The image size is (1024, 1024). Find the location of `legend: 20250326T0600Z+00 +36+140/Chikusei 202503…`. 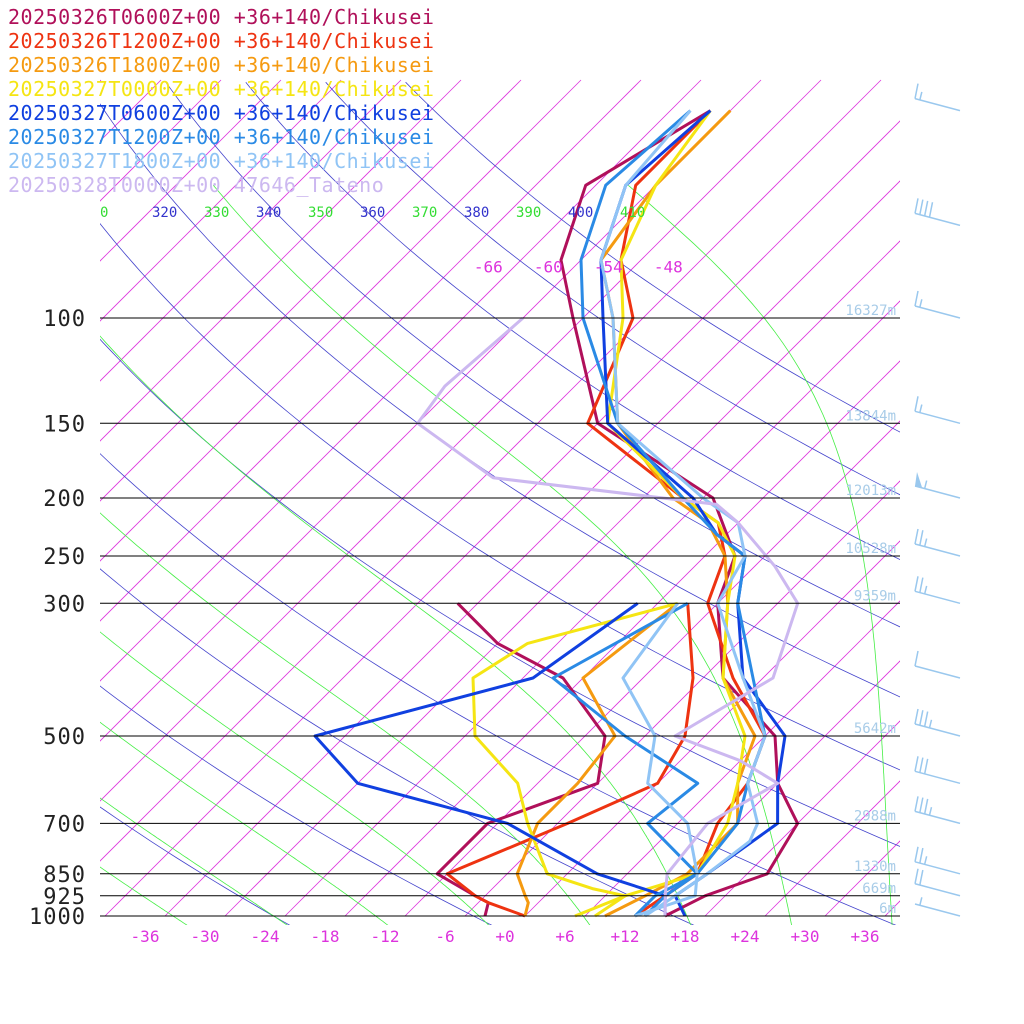

legend: 20250326T0600Z+00 +36+140/Chikusei 202503… is located at coordinates (221, 101).